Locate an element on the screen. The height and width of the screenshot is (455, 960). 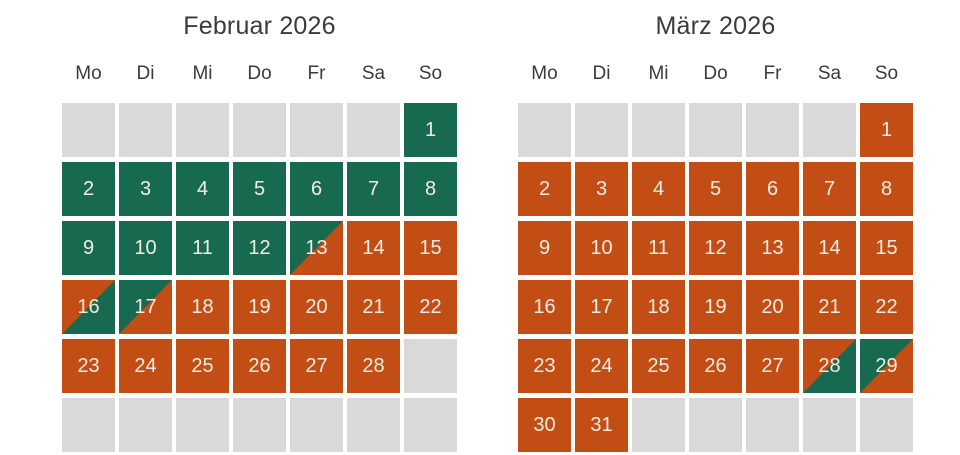
day-cell: 29 is located at coordinates (886, 366).